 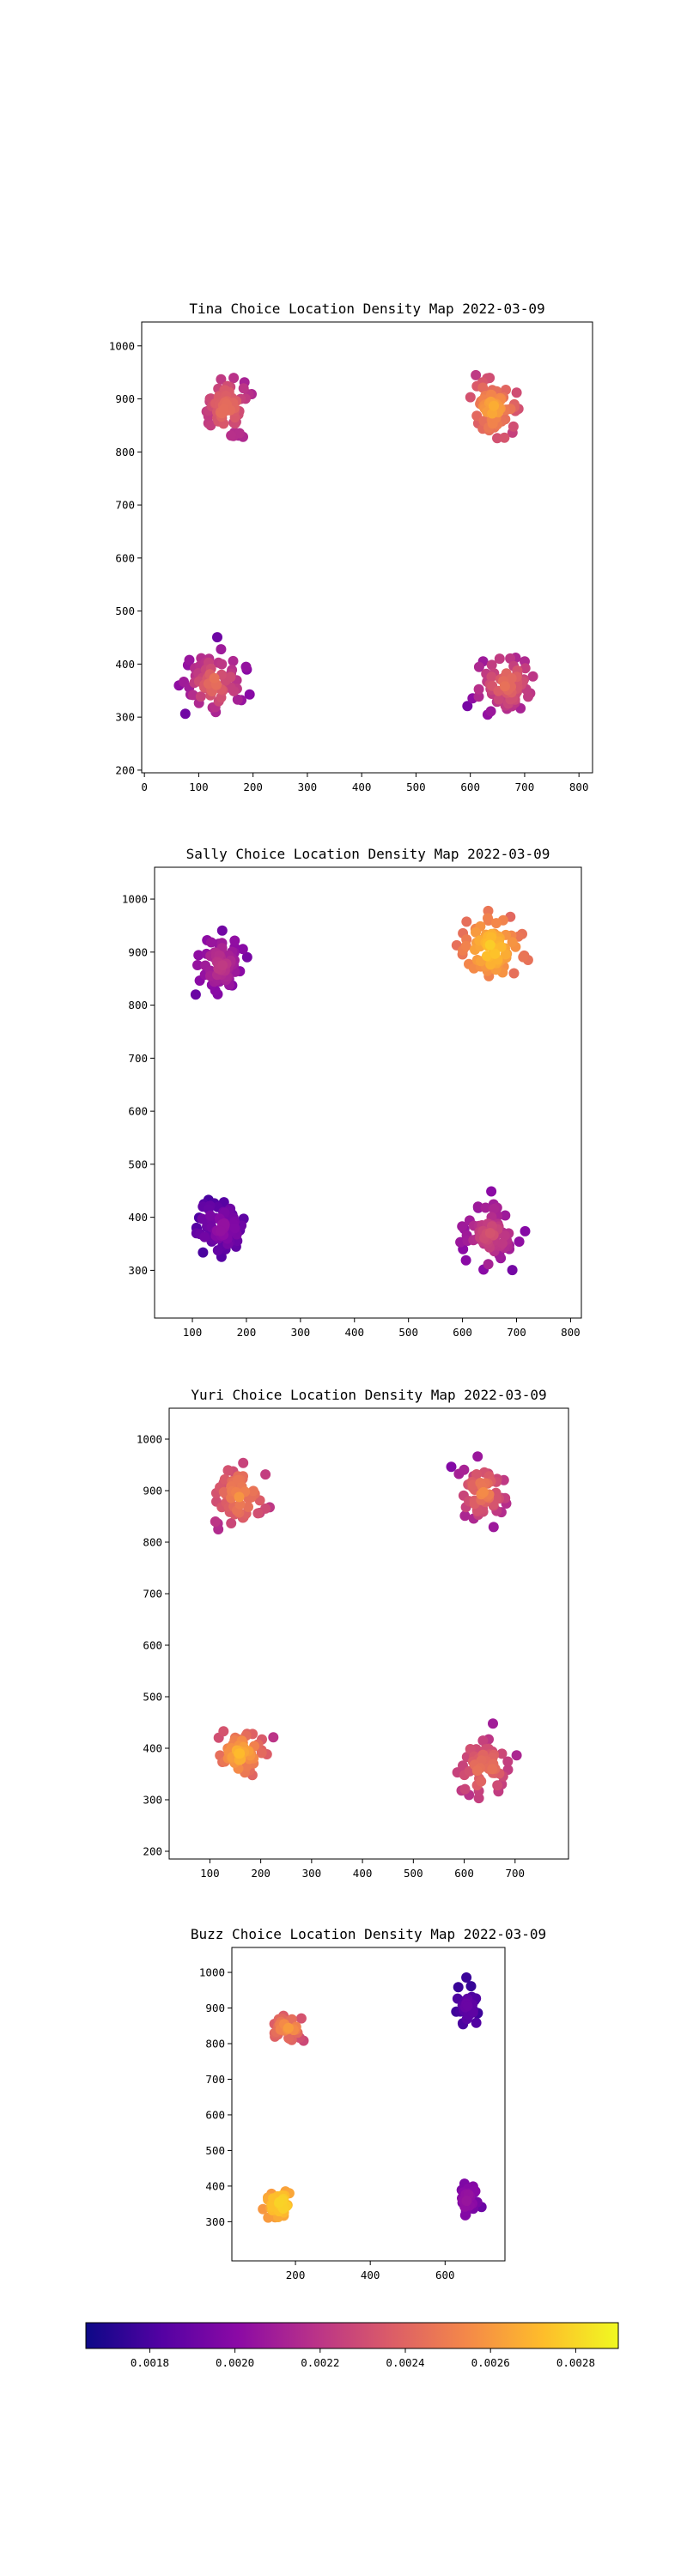 What do you see at coordinates (320, 2362) in the screenshot?
I see `colorbar-tick-label: 0.0022` at bounding box center [320, 2362].